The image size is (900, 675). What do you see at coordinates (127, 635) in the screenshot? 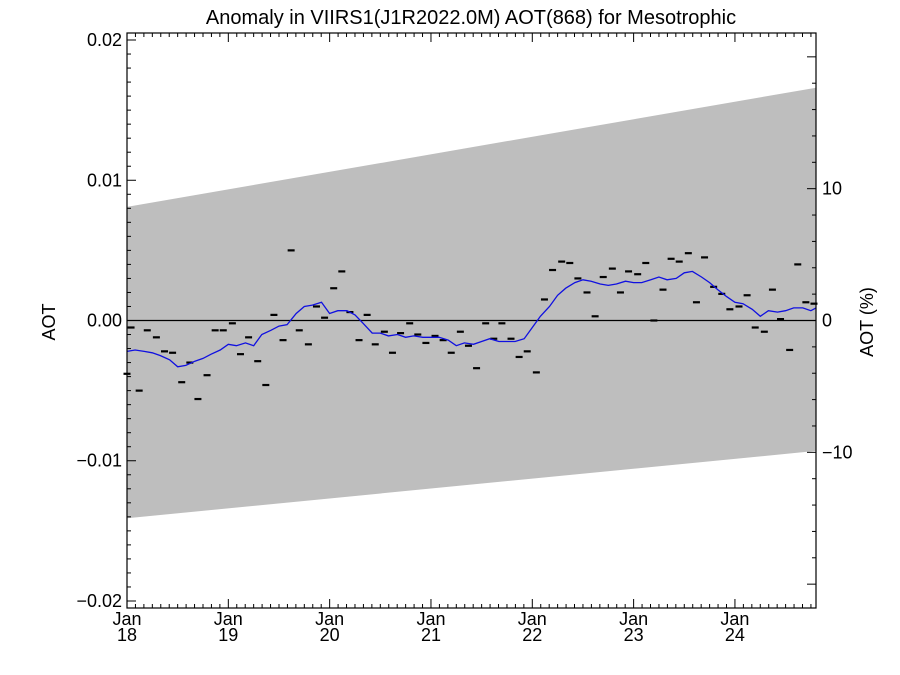
I see `x-tick-year-0: 18` at bounding box center [127, 635].